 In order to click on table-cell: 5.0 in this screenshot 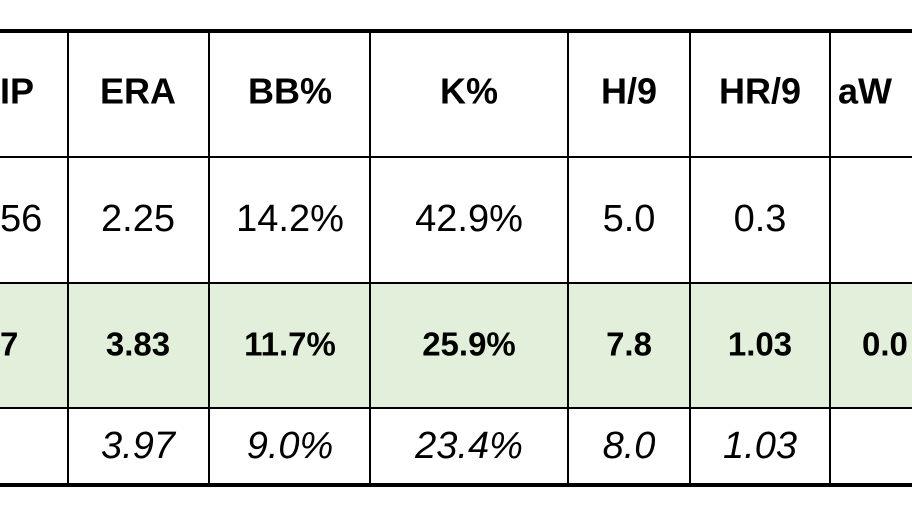, I will do `click(629, 219)`.